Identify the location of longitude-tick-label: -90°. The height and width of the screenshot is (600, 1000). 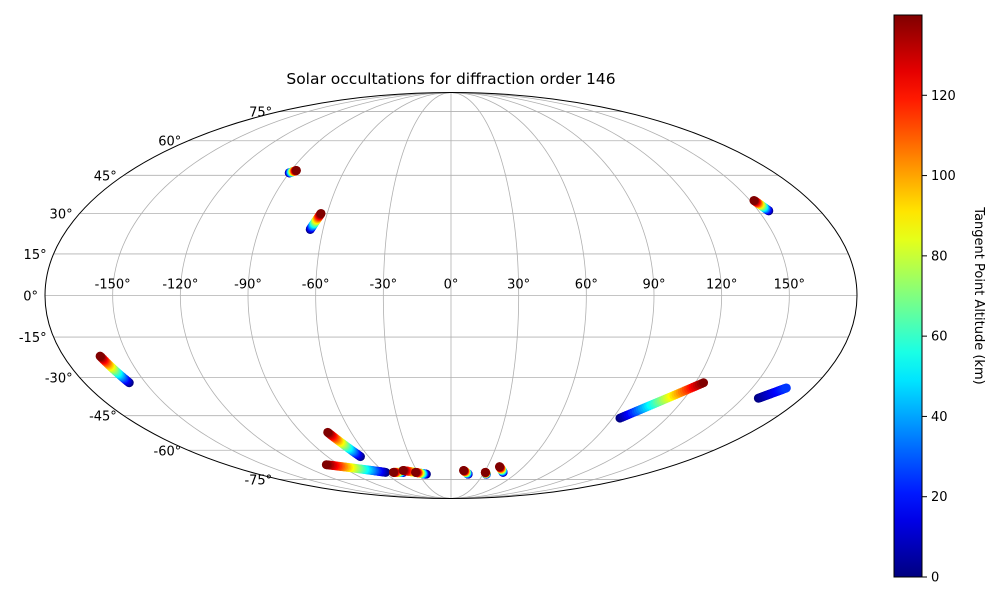
(248, 285).